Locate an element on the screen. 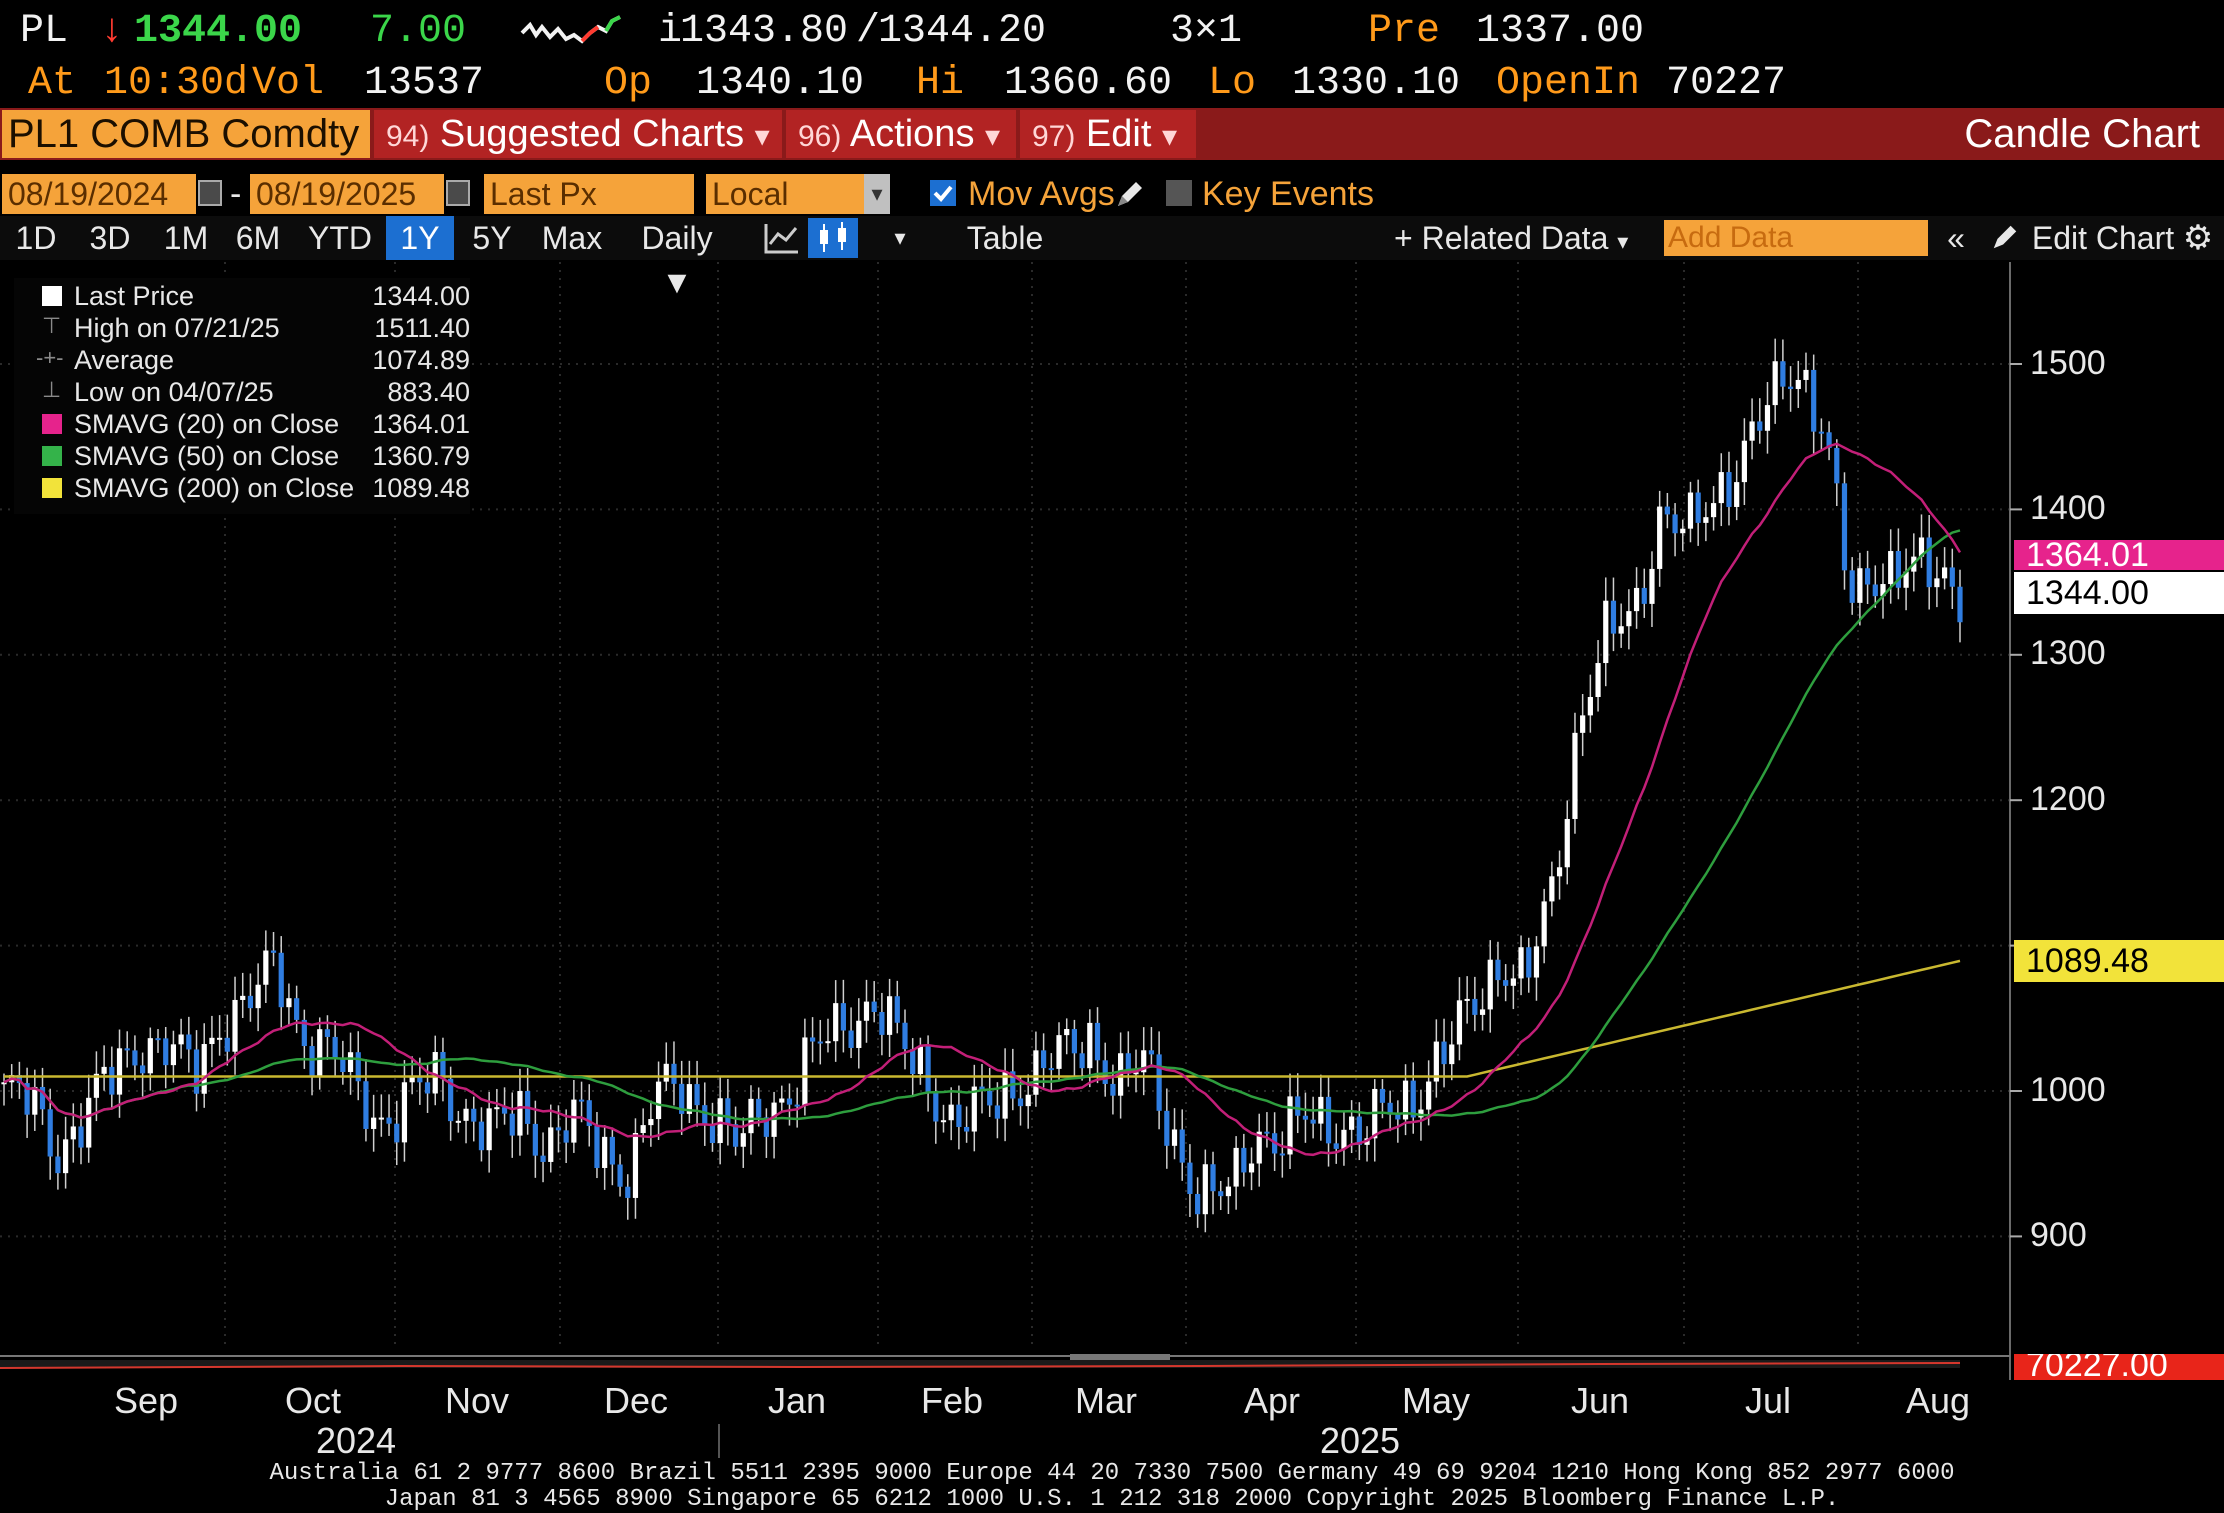 The width and height of the screenshot is (2224, 1513). period-1y-button: 1Y is located at coordinates (420, 238).